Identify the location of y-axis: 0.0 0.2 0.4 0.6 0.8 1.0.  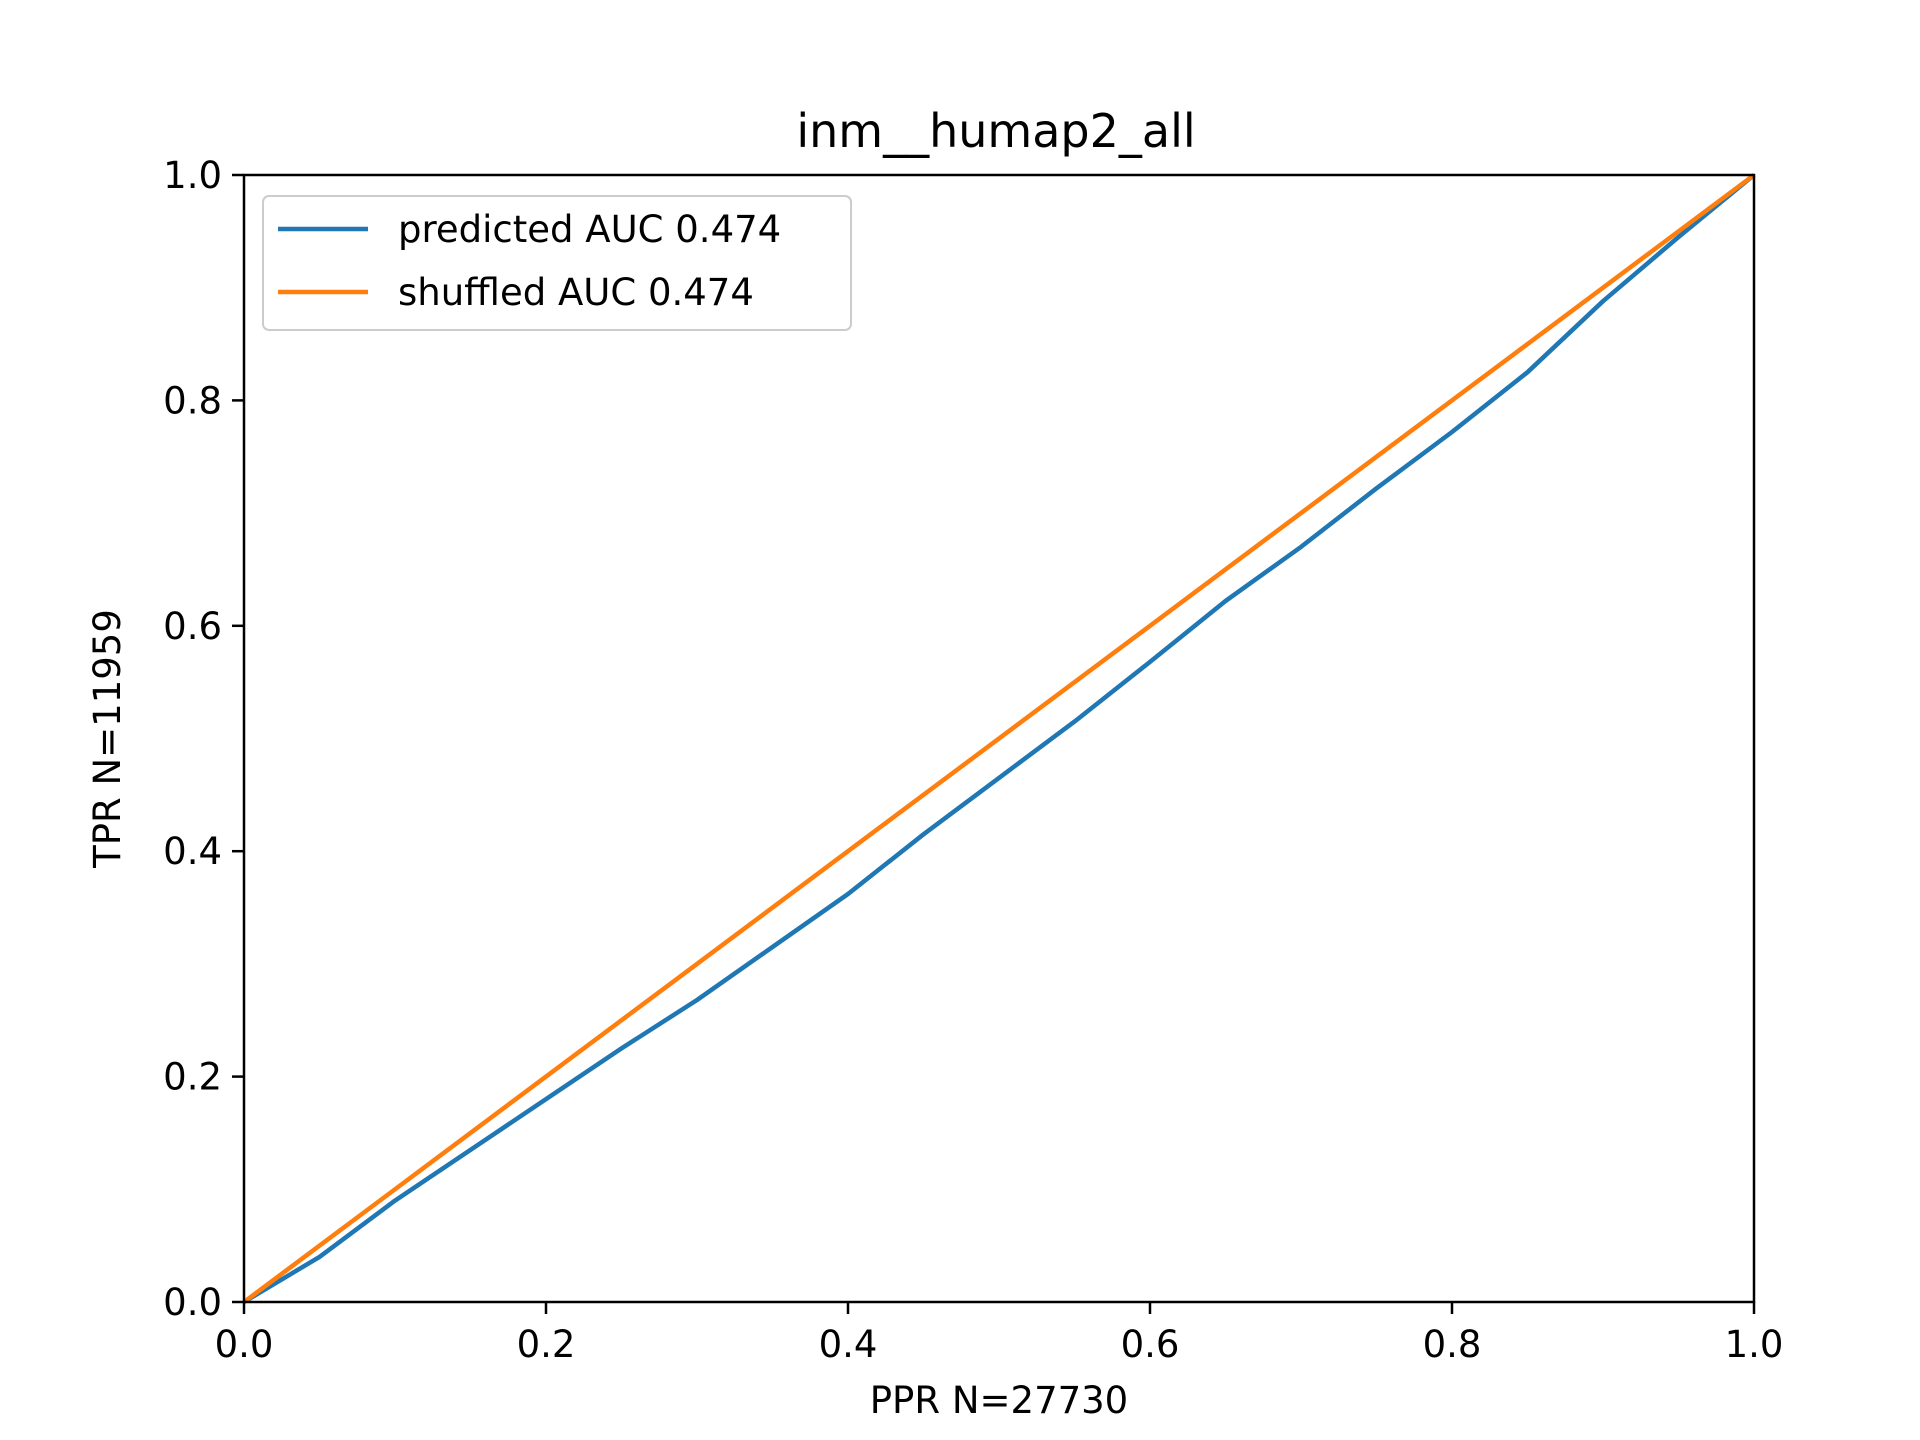
(203, 739).